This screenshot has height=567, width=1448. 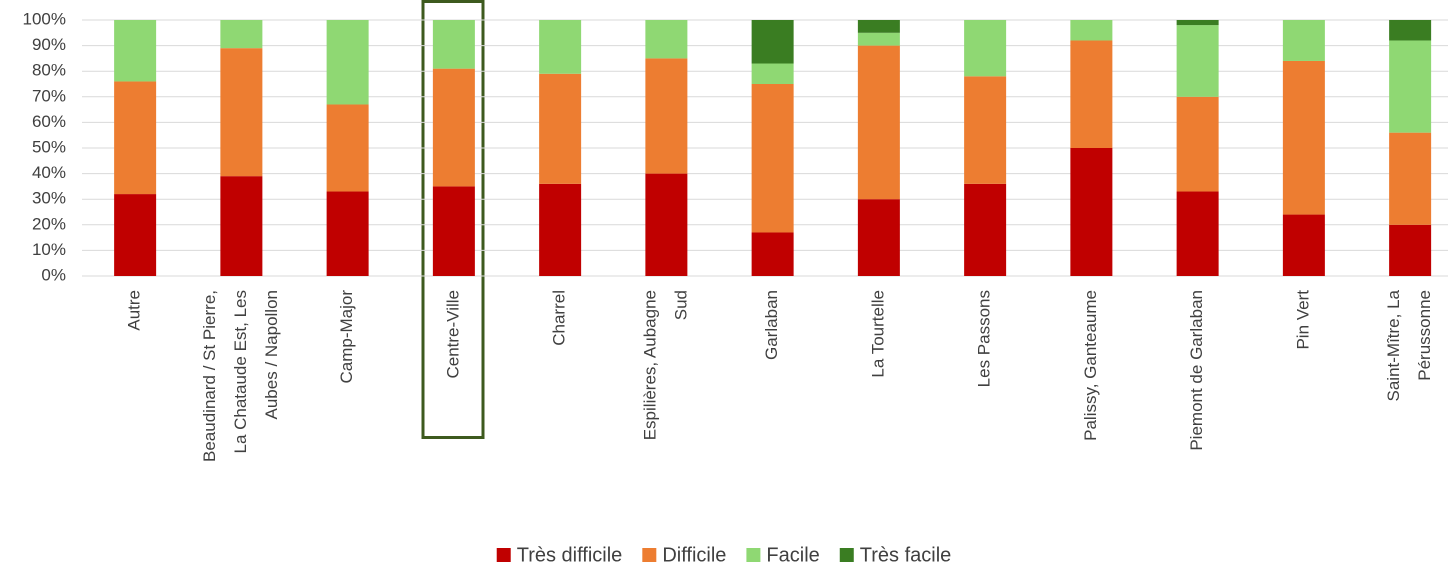 What do you see at coordinates (49, 172) in the screenshot?
I see `y-tick-label: 40%` at bounding box center [49, 172].